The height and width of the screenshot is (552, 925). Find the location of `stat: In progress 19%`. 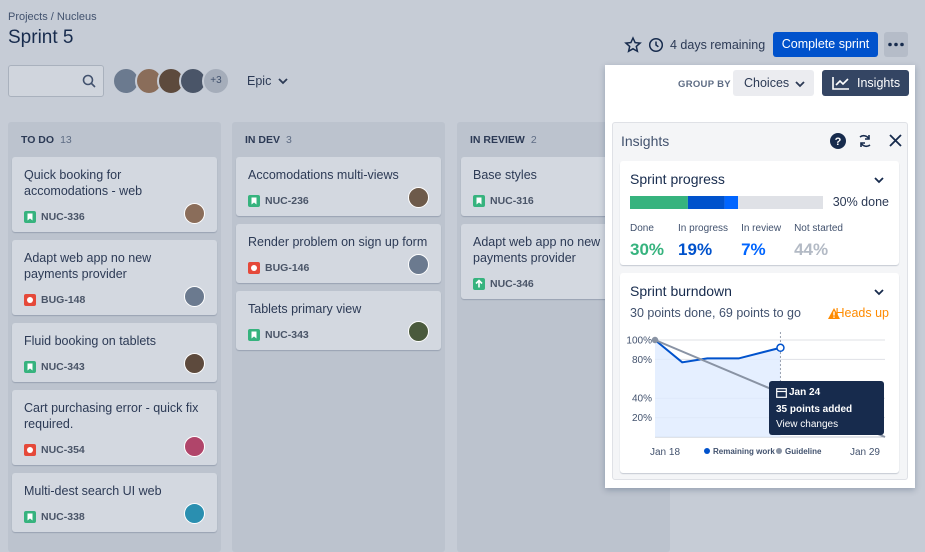

stat: In progress 19% is located at coordinates (703, 241).